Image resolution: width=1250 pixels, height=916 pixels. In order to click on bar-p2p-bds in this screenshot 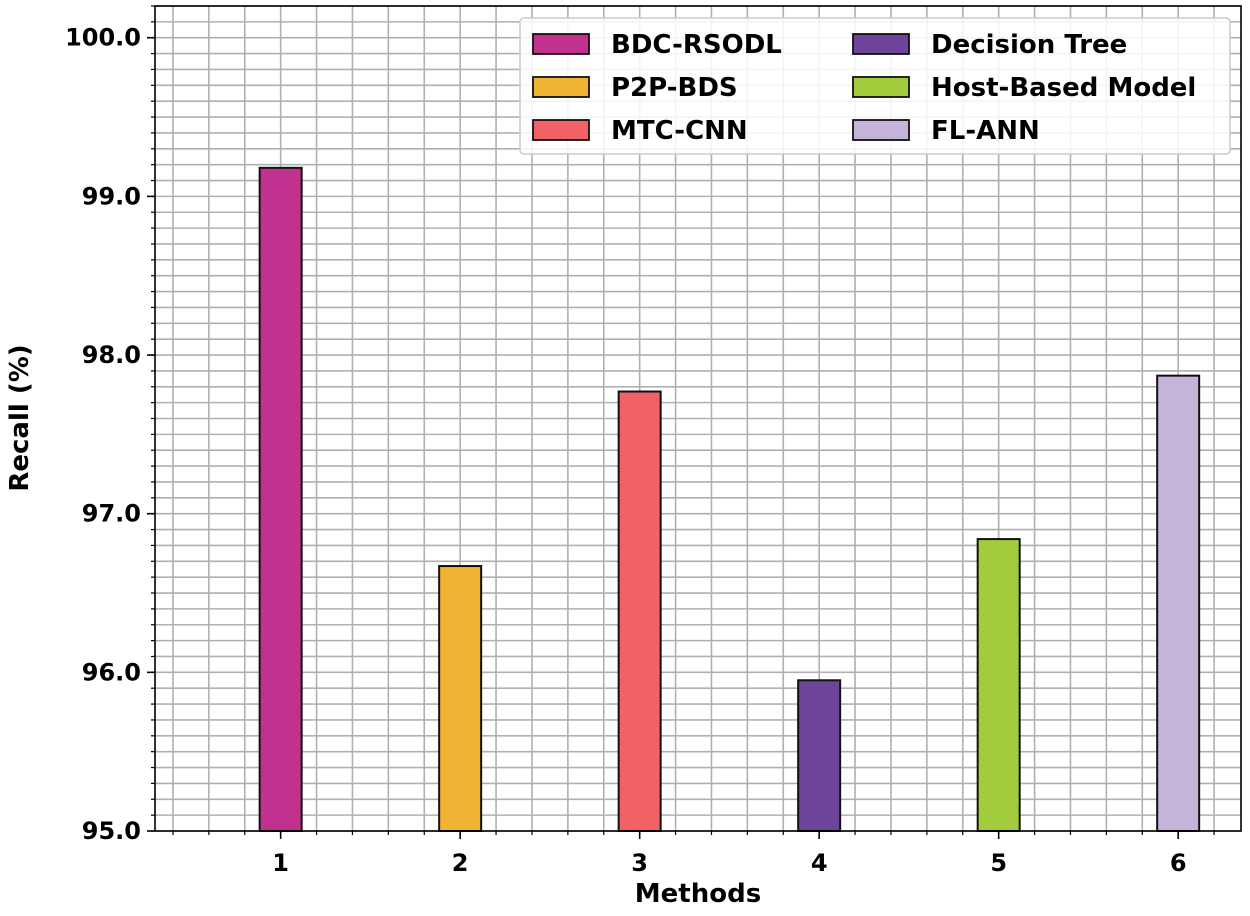, I will do `click(460, 699)`.